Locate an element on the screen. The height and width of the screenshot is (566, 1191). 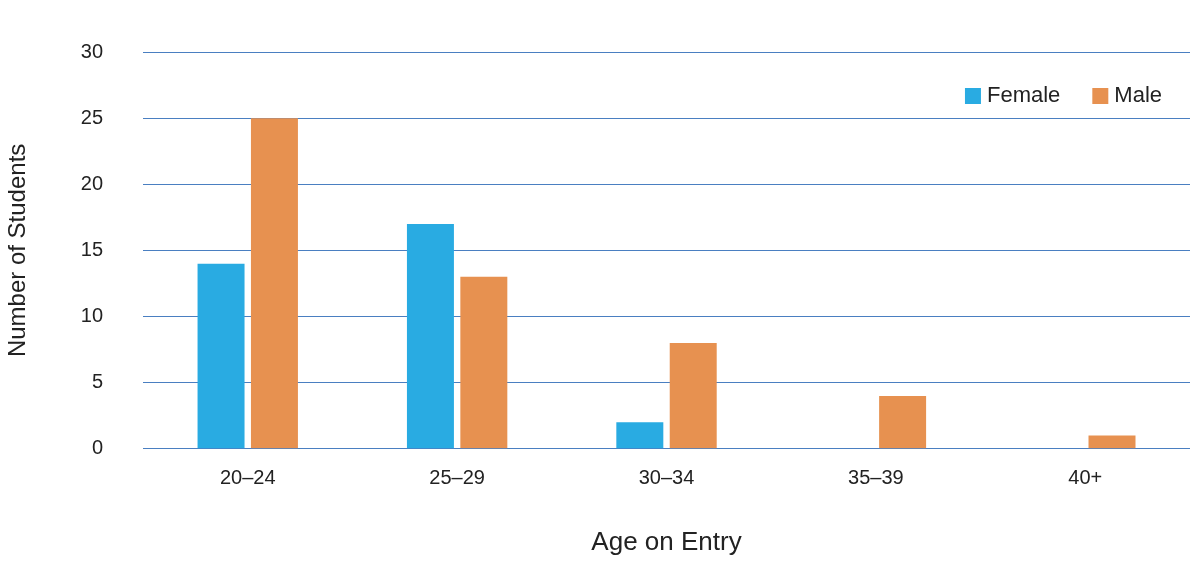
y-tick-label: 10 is located at coordinates (92, 315).